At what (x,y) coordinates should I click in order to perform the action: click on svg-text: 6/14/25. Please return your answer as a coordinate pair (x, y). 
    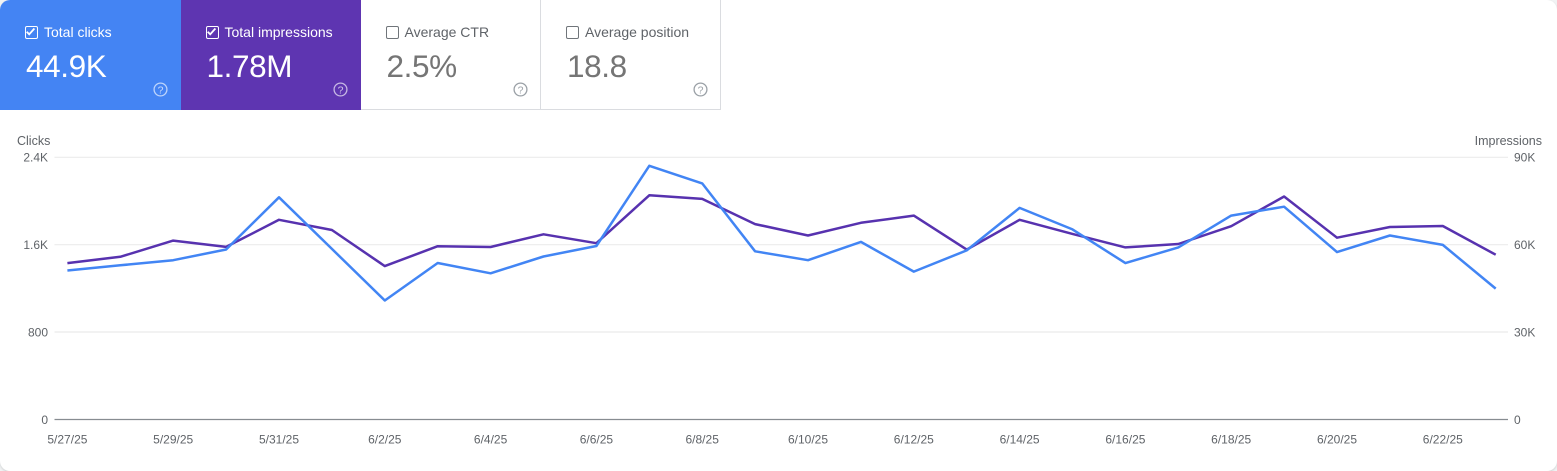
    Looking at the image, I should click on (1020, 440).